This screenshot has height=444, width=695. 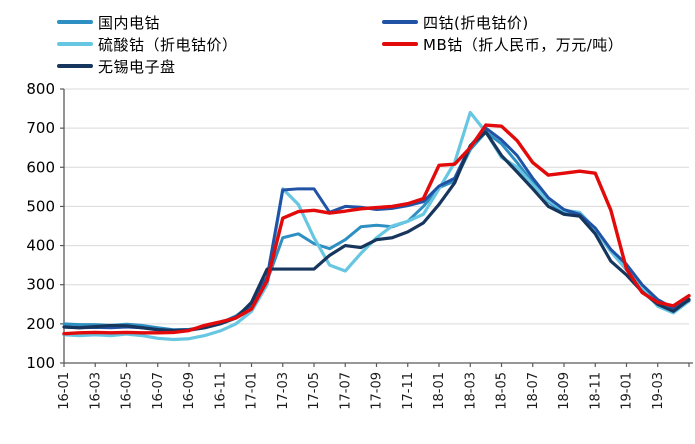 I want to click on x-tick-label: 17-11, so click(x=408, y=391).